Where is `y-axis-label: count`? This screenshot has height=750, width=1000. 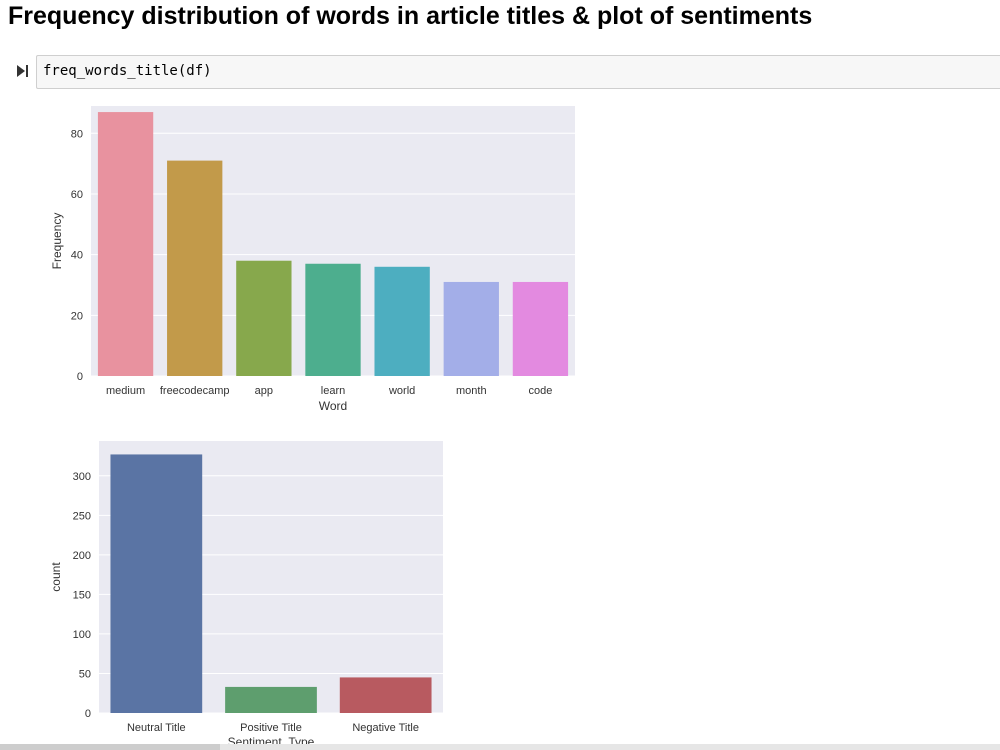
y-axis-label: count is located at coordinates (56, 577).